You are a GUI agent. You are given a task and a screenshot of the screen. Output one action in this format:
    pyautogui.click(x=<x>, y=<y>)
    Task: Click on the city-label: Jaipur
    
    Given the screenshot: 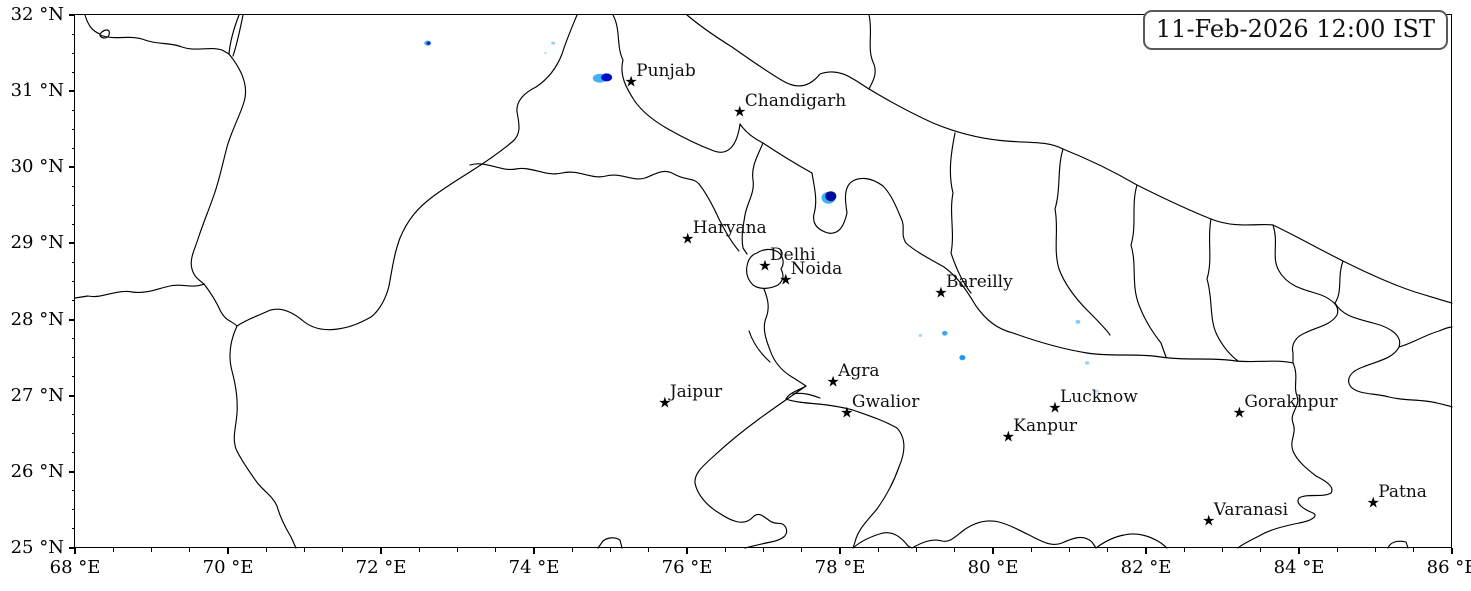 What is the action you would take?
    pyautogui.click(x=696, y=392)
    